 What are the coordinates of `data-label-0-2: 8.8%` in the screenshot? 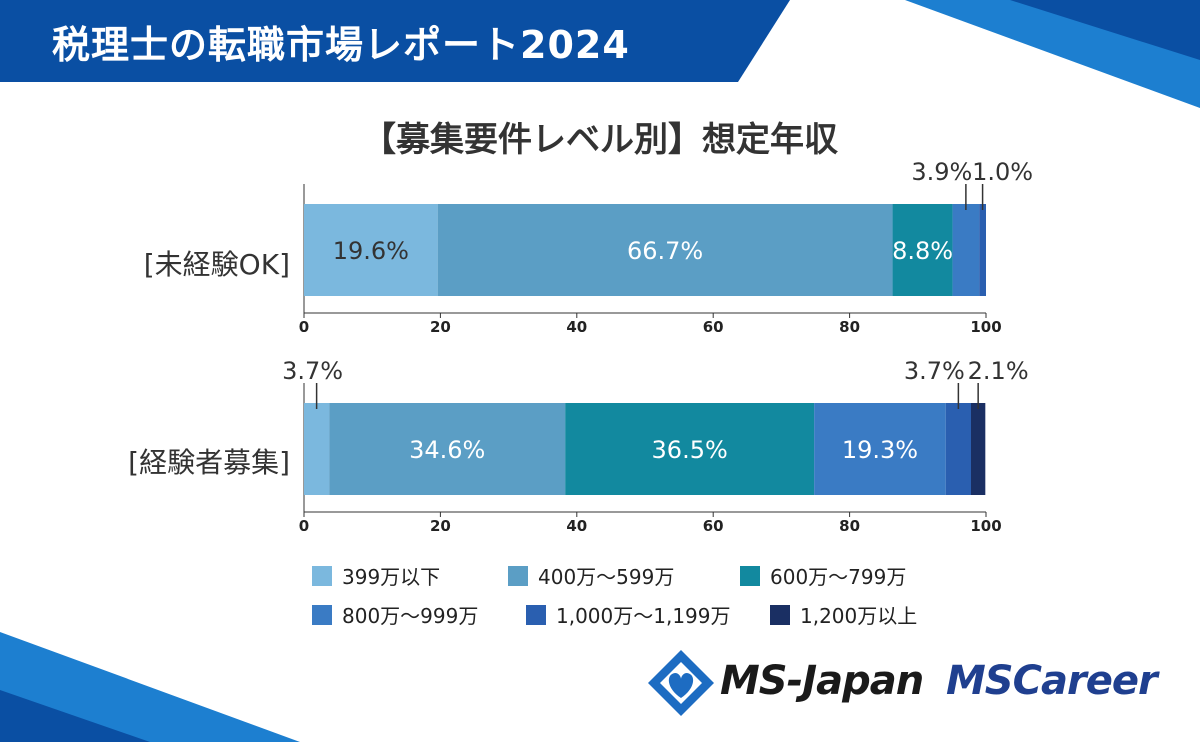 It's located at (922, 251).